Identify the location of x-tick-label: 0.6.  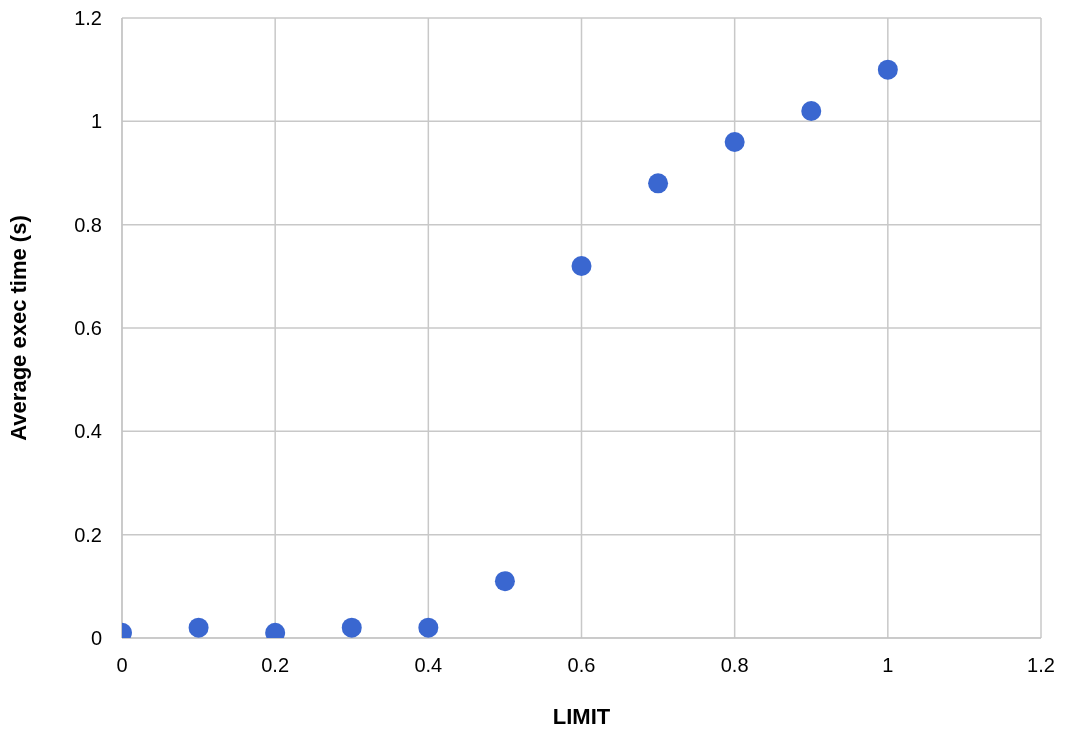
(581, 665).